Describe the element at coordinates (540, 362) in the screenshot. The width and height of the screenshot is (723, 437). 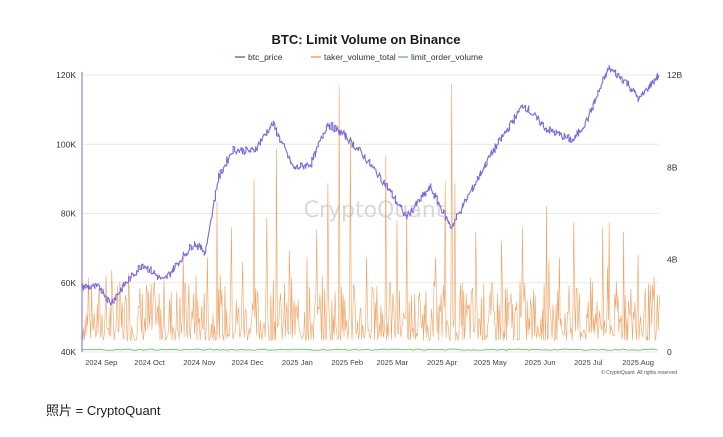
I see `x-tick-label: 2025 Jun` at that location.